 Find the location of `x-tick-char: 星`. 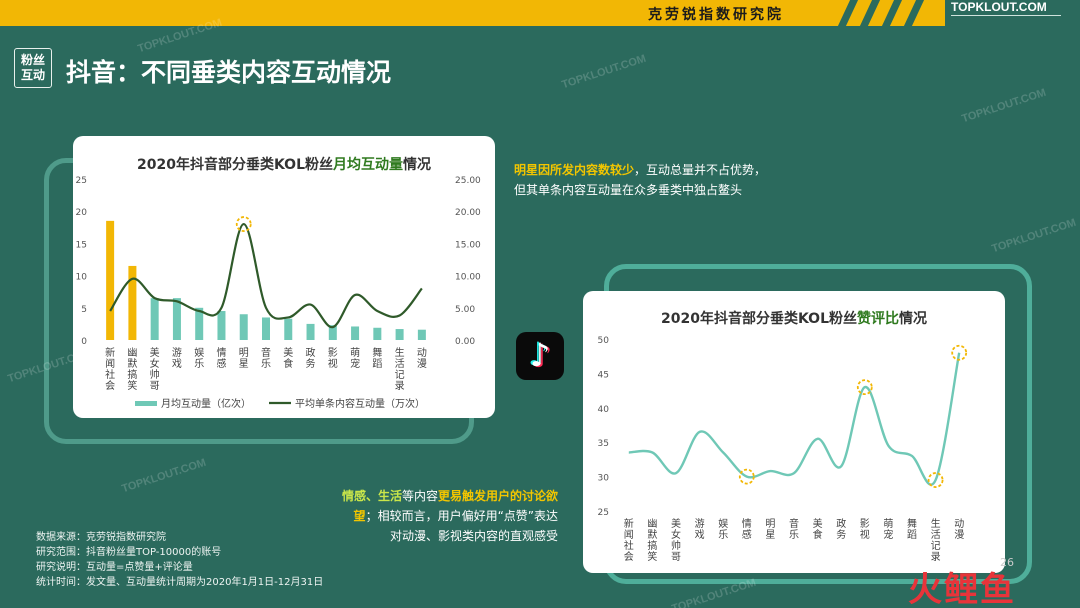

x-tick-char: 星 is located at coordinates (770, 535).